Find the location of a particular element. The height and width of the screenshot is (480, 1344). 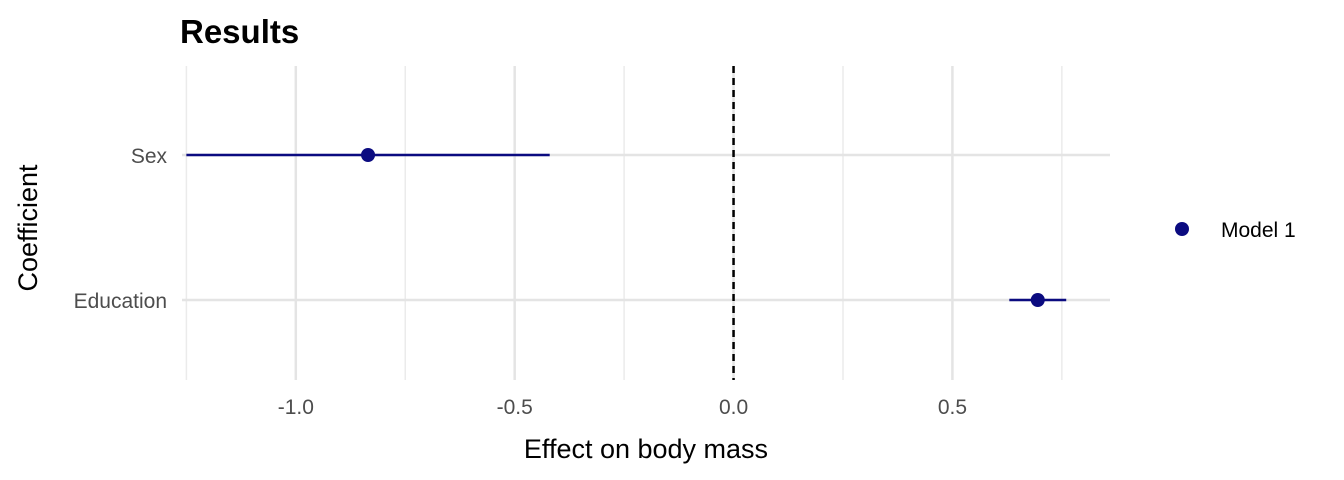

x-axis-title: Effect on body mass is located at coordinates (646, 449).